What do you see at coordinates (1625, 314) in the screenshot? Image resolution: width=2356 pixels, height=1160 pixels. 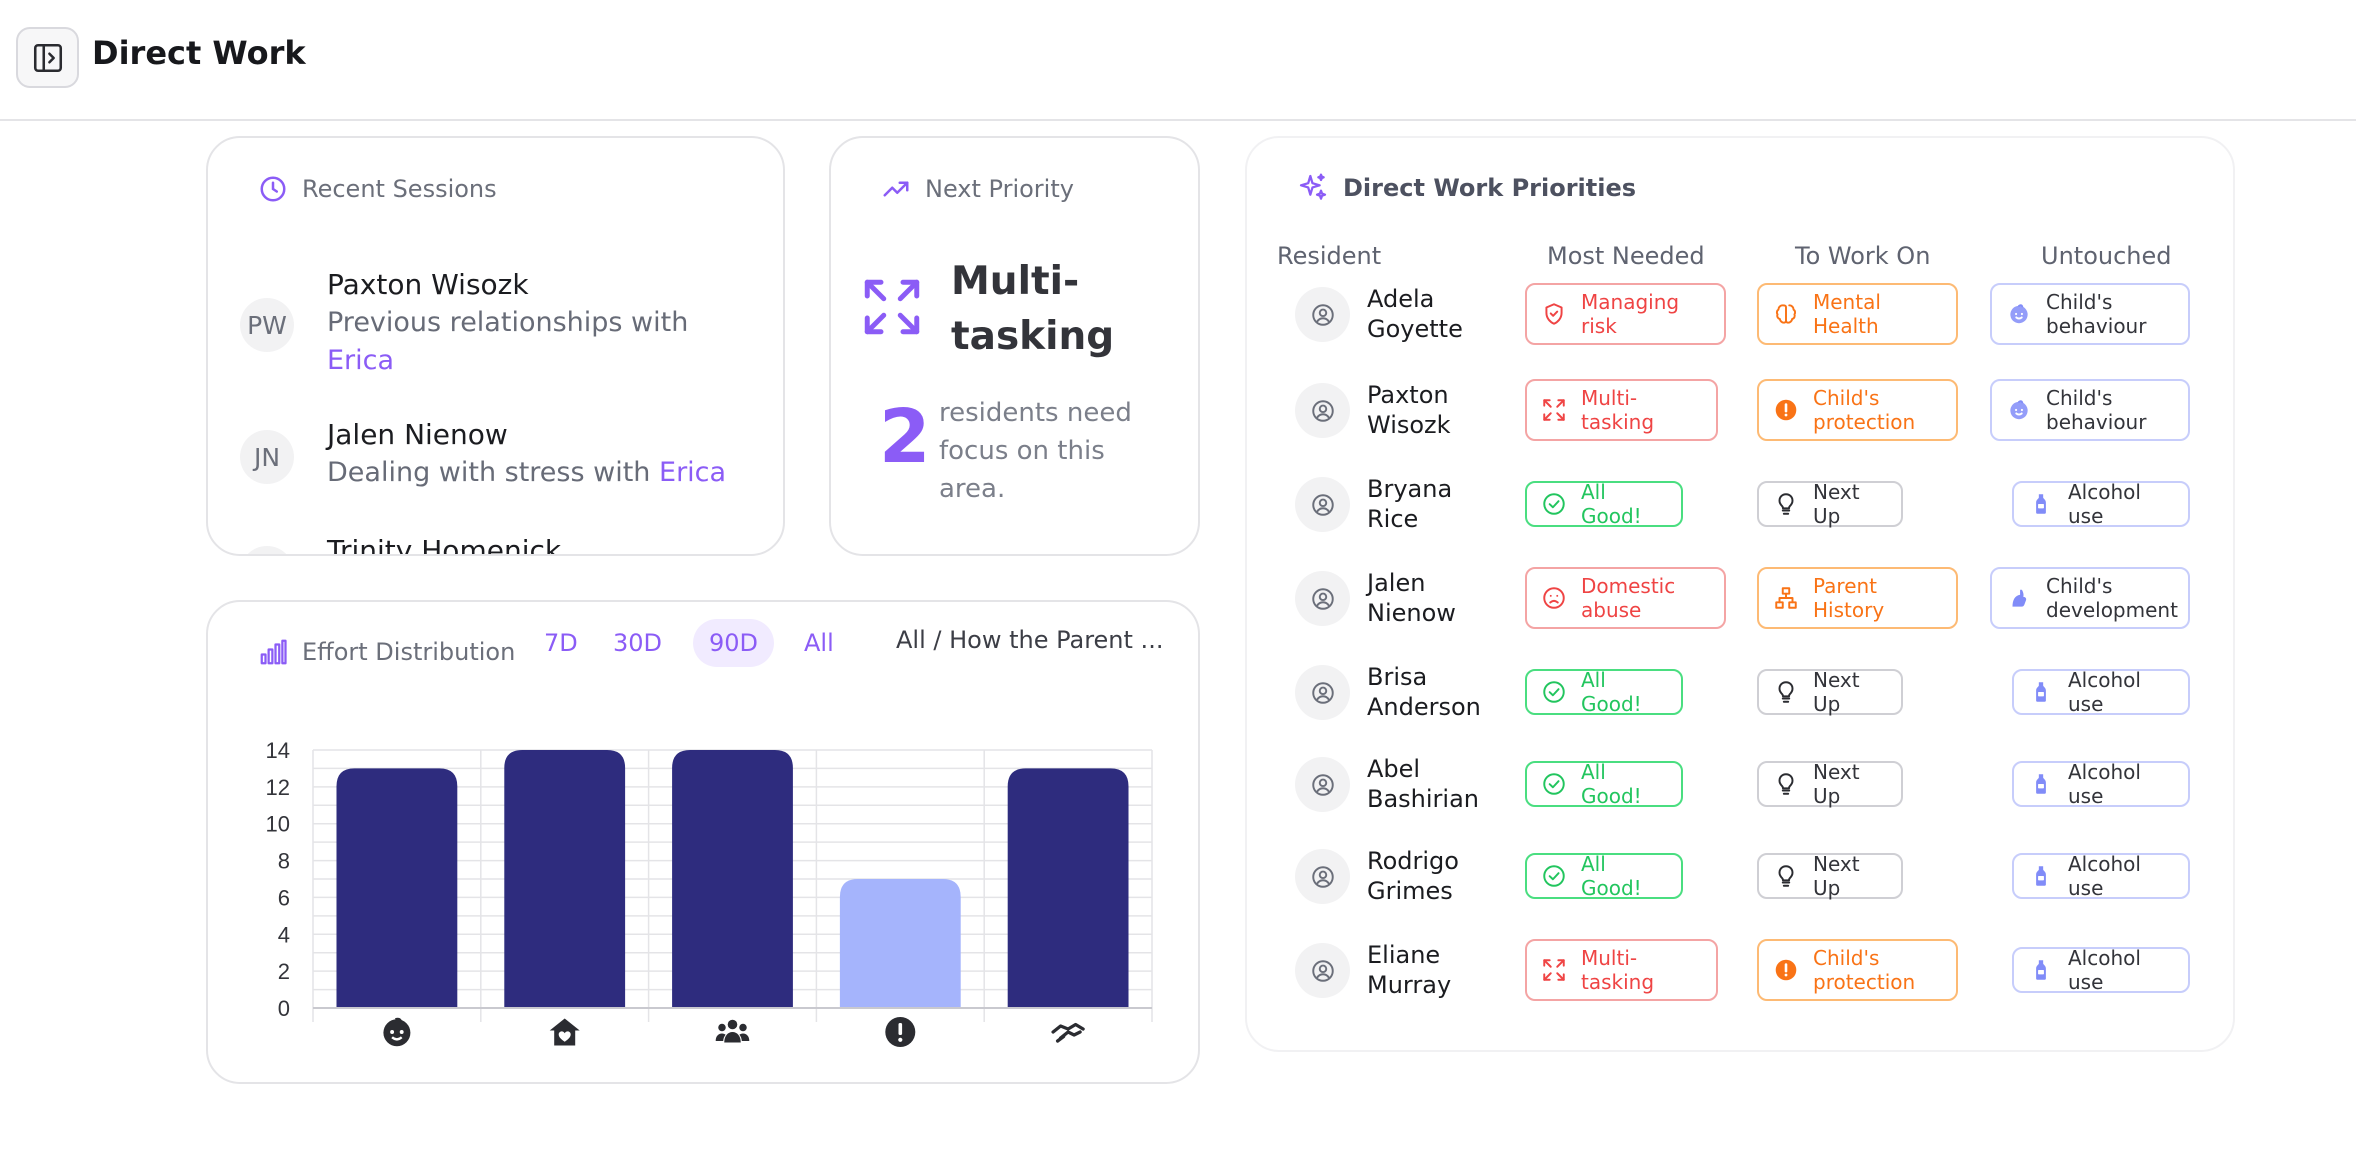 I see `priority-tag-most: Managing risk` at bounding box center [1625, 314].